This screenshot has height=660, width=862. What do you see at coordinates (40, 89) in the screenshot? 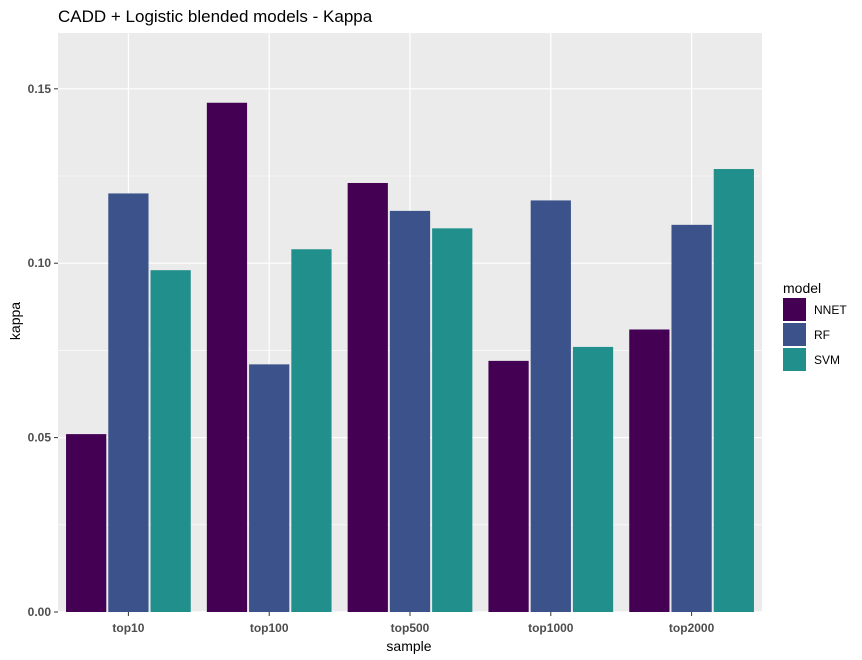
I see `y-tick-label: 0.15` at bounding box center [40, 89].